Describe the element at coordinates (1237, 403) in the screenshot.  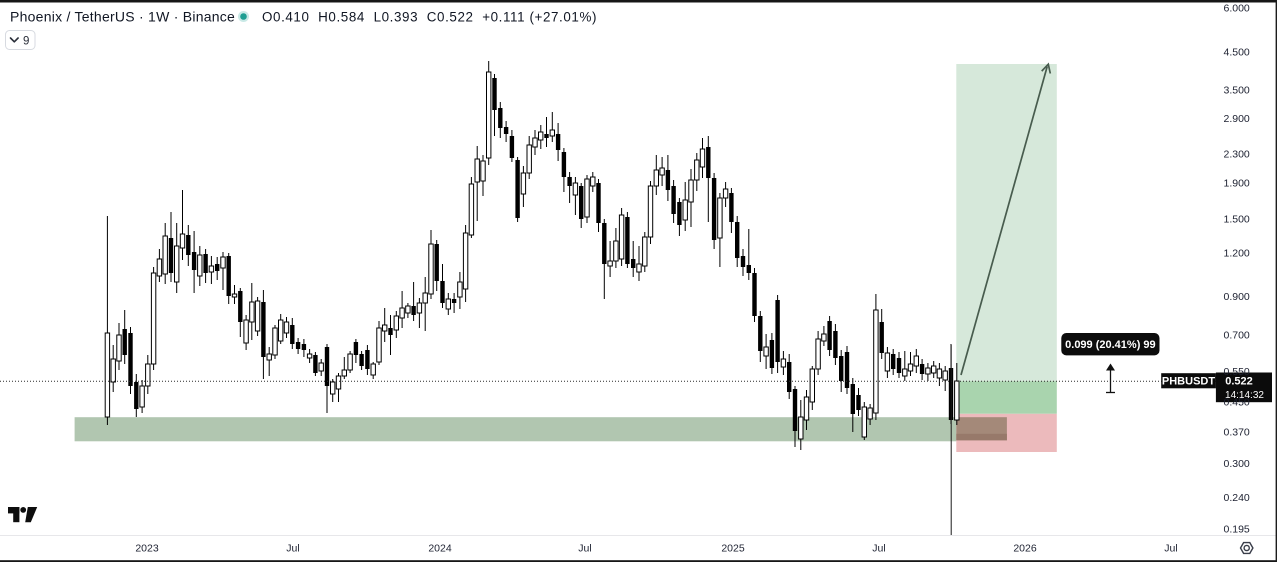
I see `svg-text: 0.450` at that location.